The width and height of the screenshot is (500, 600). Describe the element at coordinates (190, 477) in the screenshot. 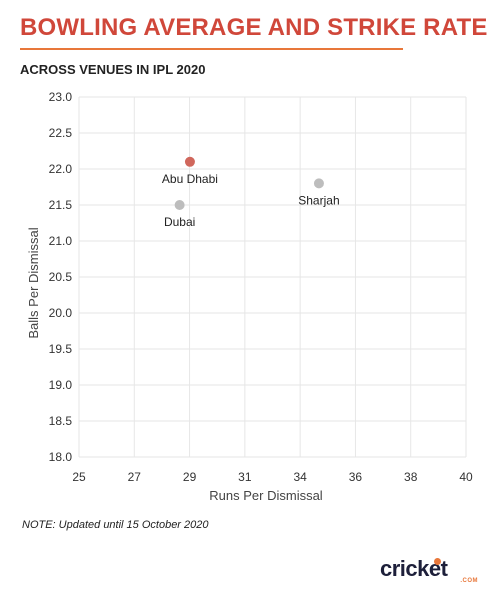

I see `x-tick-label: 29` at that location.